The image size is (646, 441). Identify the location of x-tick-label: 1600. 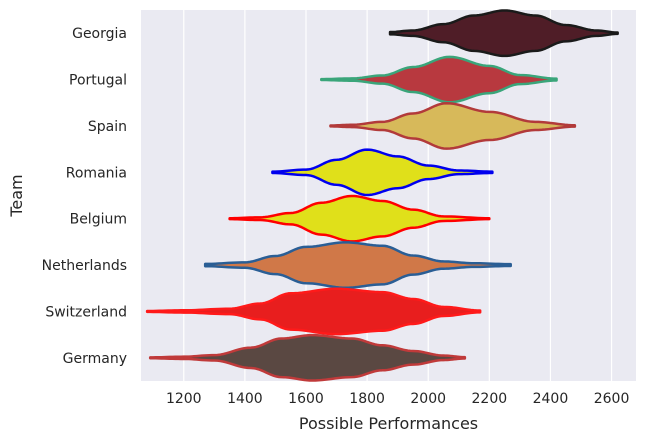
(306, 399).